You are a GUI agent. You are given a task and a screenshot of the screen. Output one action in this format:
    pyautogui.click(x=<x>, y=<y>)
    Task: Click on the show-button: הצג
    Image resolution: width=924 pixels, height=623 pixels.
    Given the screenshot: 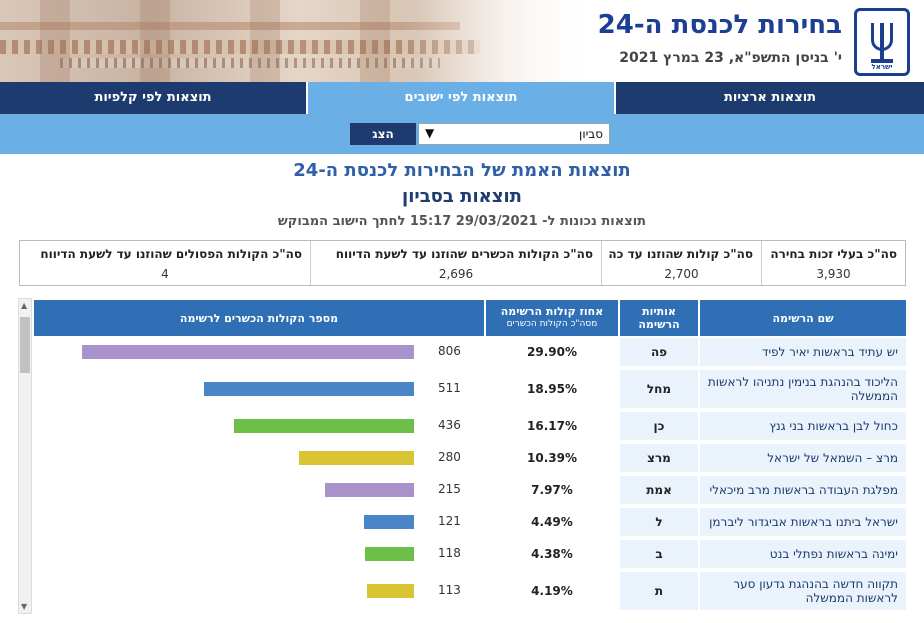 What is the action you would take?
    pyautogui.click(x=383, y=134)
    